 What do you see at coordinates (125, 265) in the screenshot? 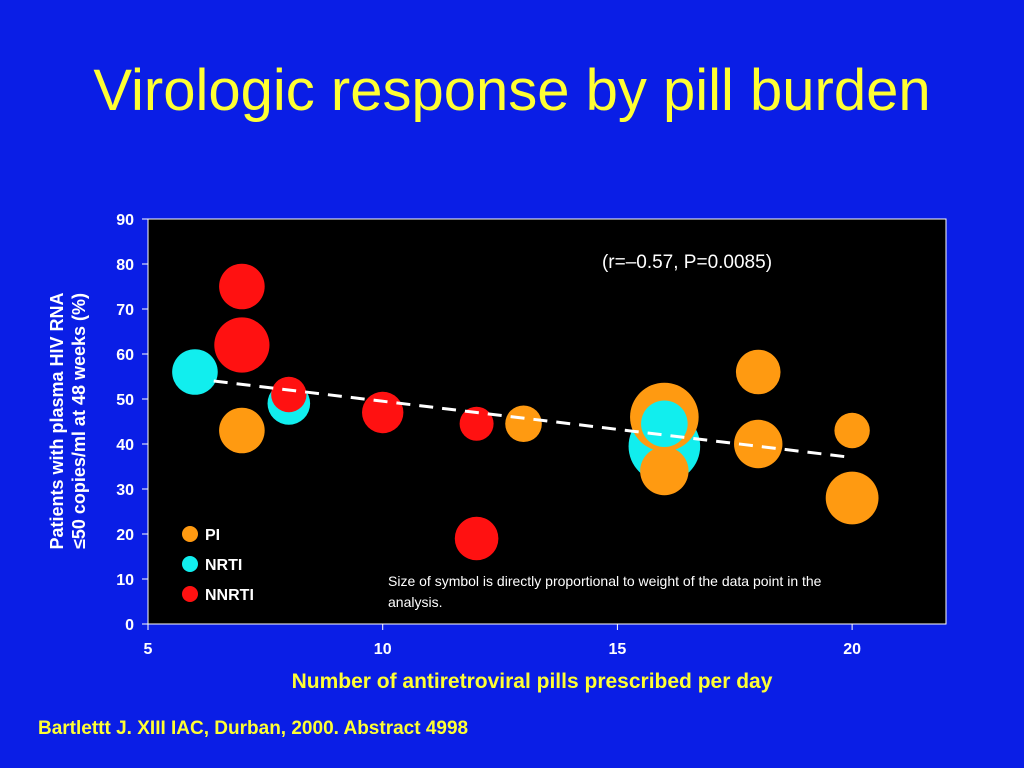
I see `y-tick-label: 80` at bounding box center [125, 265].